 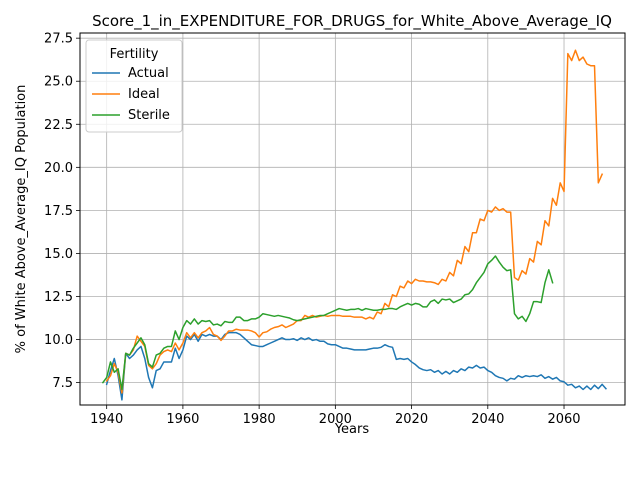 What do you see at coordinates (352, 429) in the screenshot?
I see `x-axis-label: Years` at bounding box center [352, 429].